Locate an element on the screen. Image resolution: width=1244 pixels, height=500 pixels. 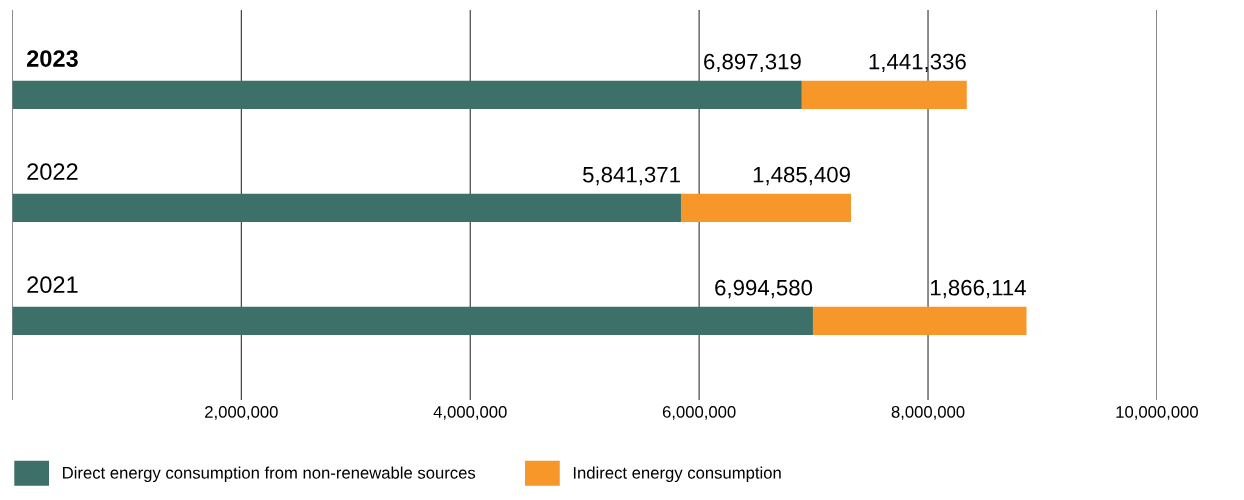
data-label: 5,841,371 is located at coordinates (631, 176).